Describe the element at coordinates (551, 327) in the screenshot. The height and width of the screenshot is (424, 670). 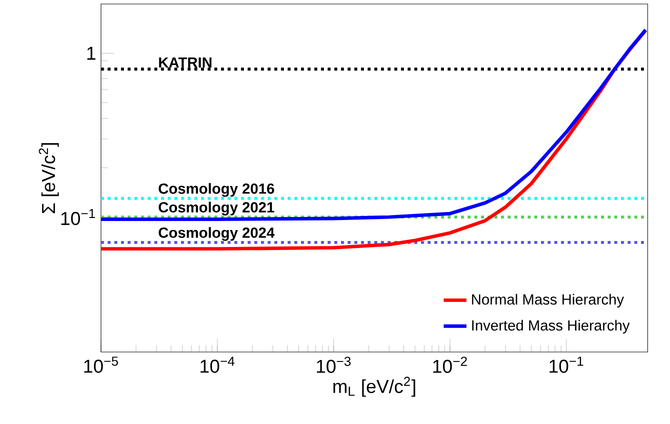
I see `legend-label: Inverted Mass Hierarchy` at that location.